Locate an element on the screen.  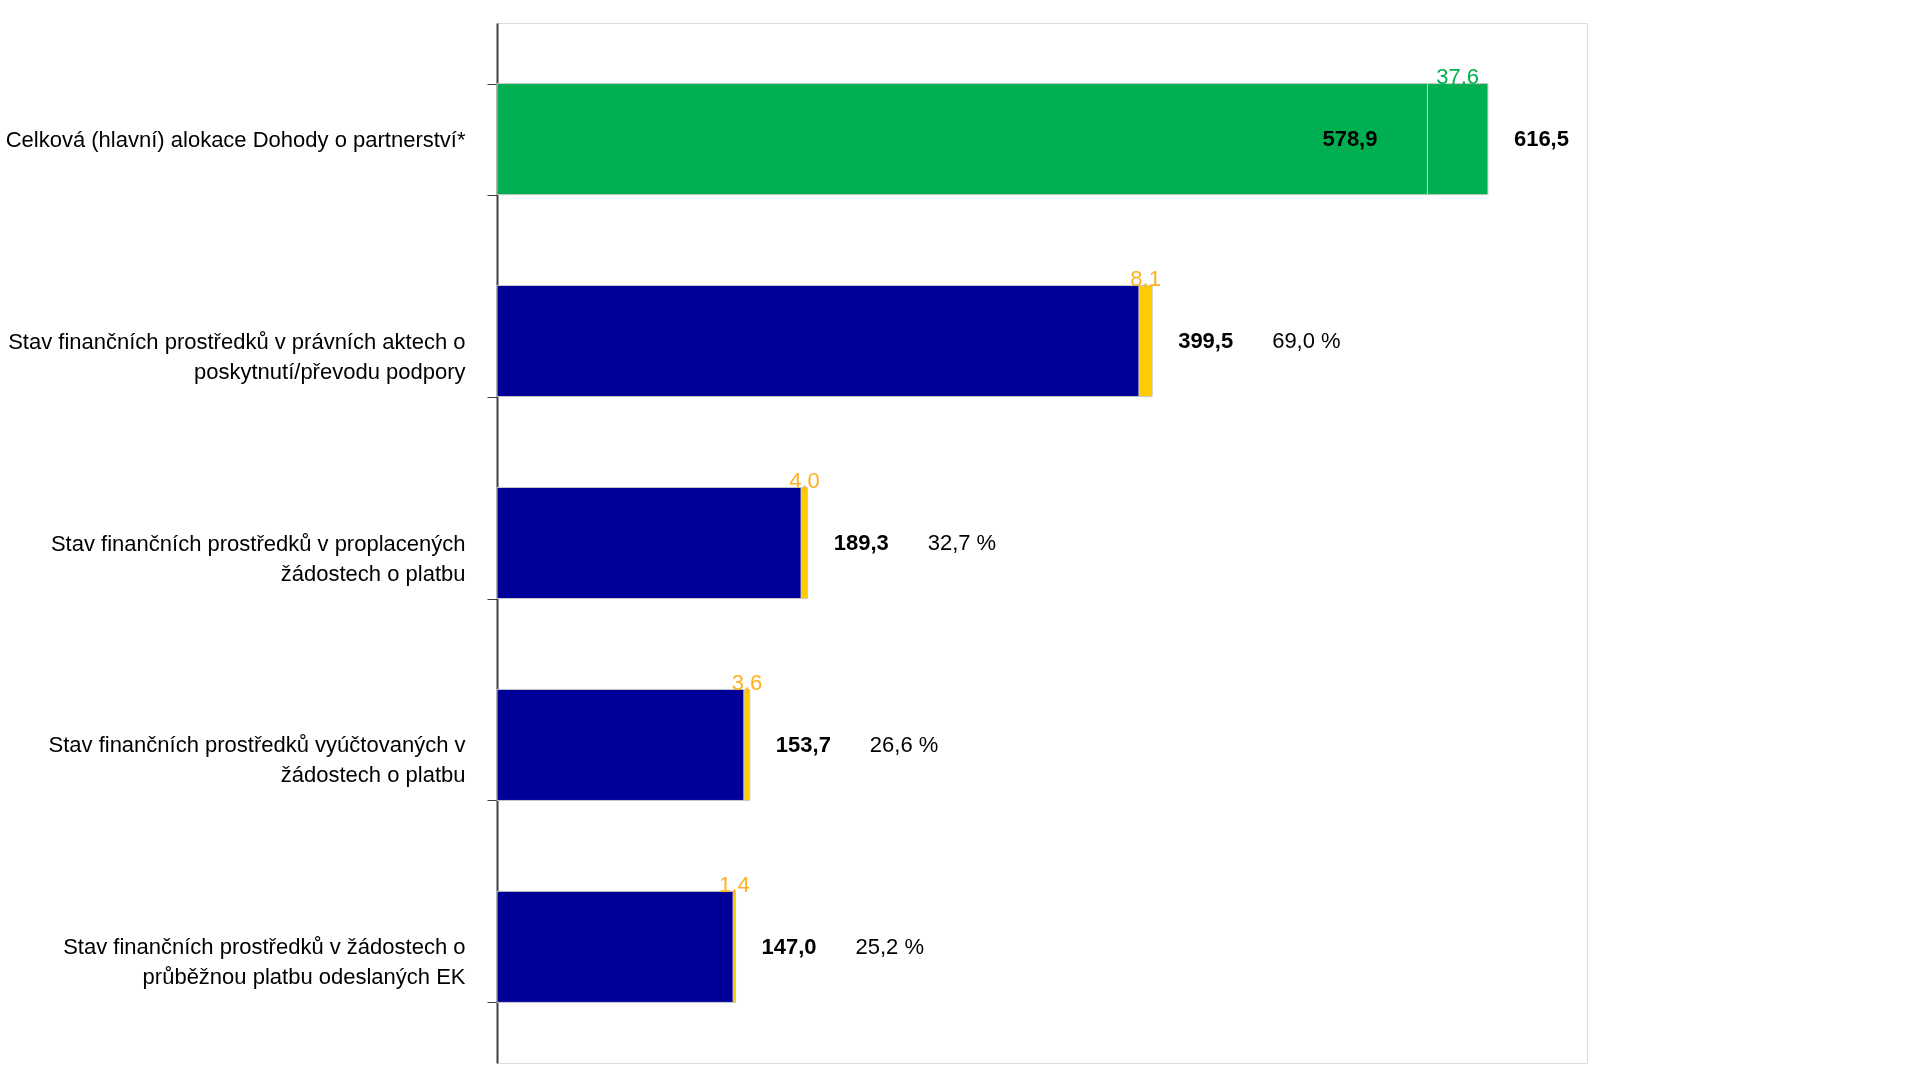
data-label: 4,0 is located at coordinates (804, 480).